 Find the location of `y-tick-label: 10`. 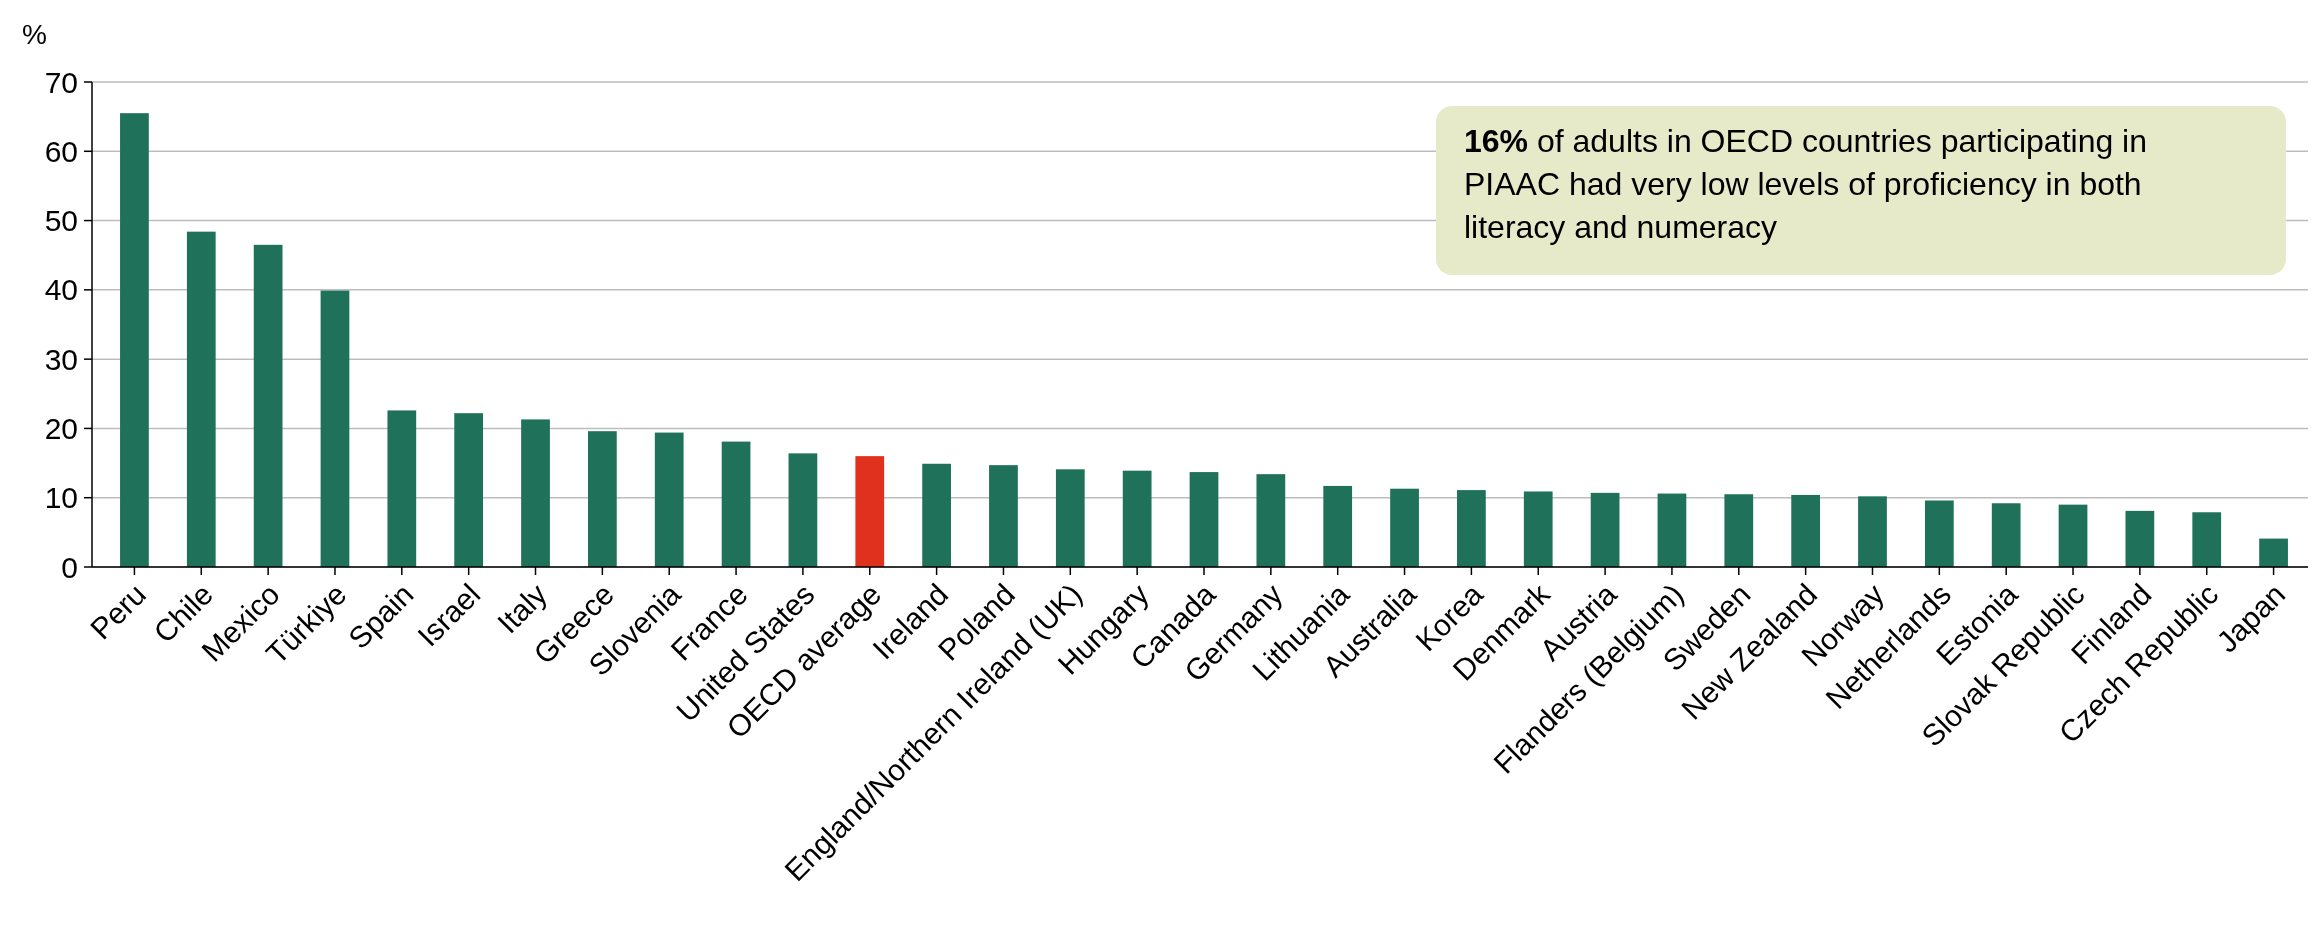

y-tick-label: 10 is located at coordinates (61, 498).